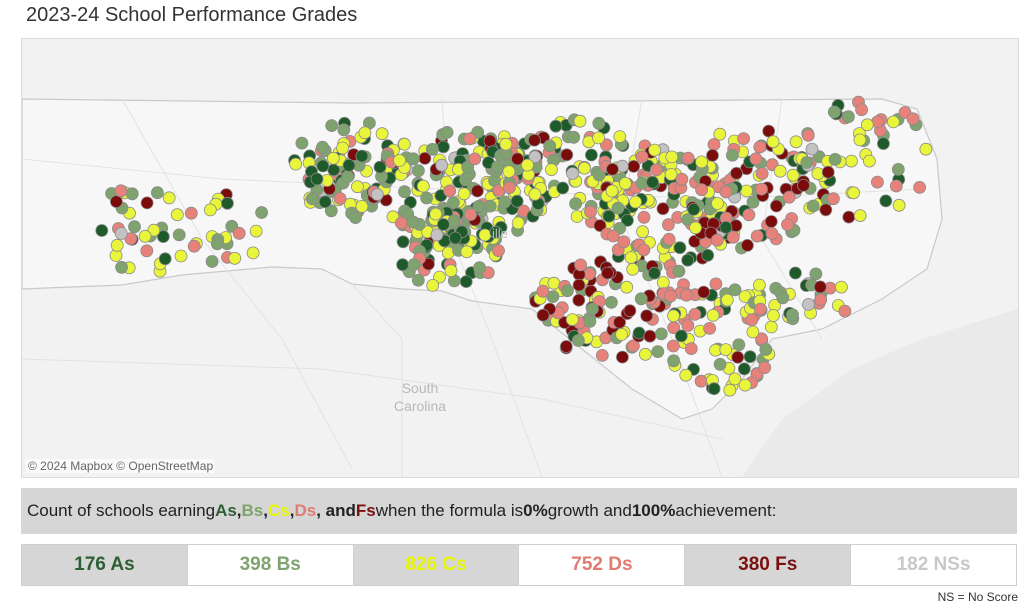 The height and width of the screenshot is (609, 1024). Describe the element at coordinates (270, 565) in the screenshot. I see `count-b: 398 Bs` at that location.